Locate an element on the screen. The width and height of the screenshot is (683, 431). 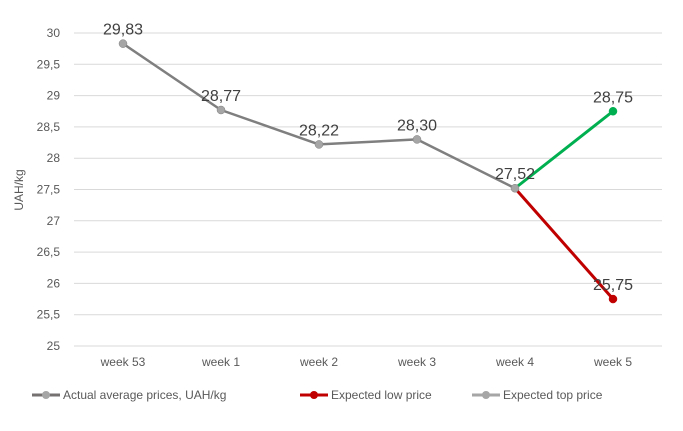
x-tick-label: week 4 is located at coordinates (514, 362).